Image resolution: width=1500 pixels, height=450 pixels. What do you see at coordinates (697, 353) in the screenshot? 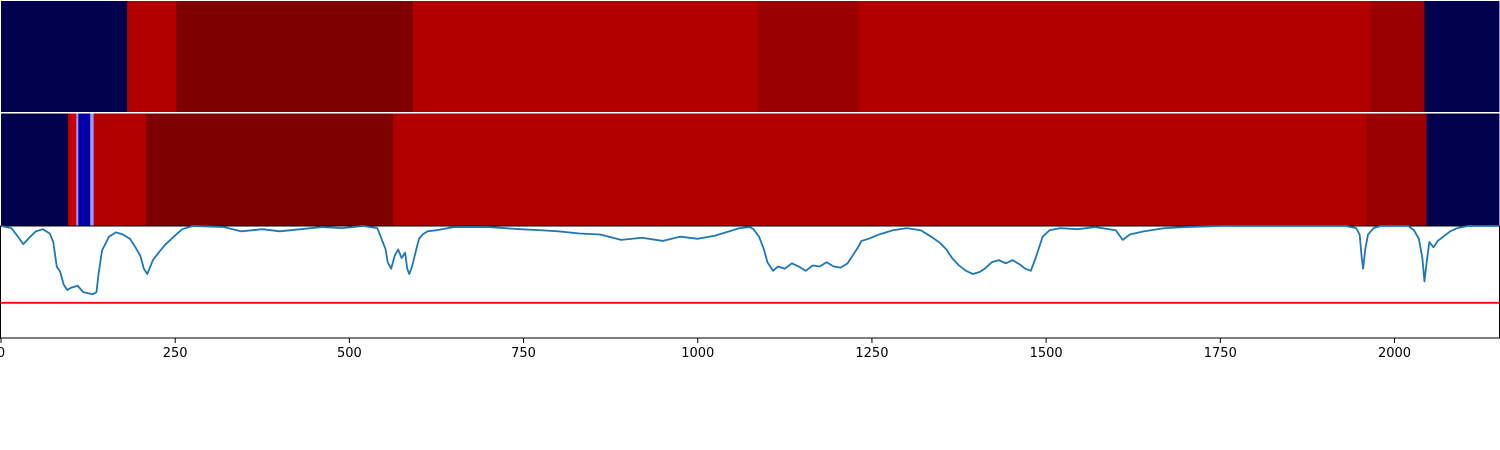
I see `x-tick-label-1000: 1000` at bounding box center [697, 353].